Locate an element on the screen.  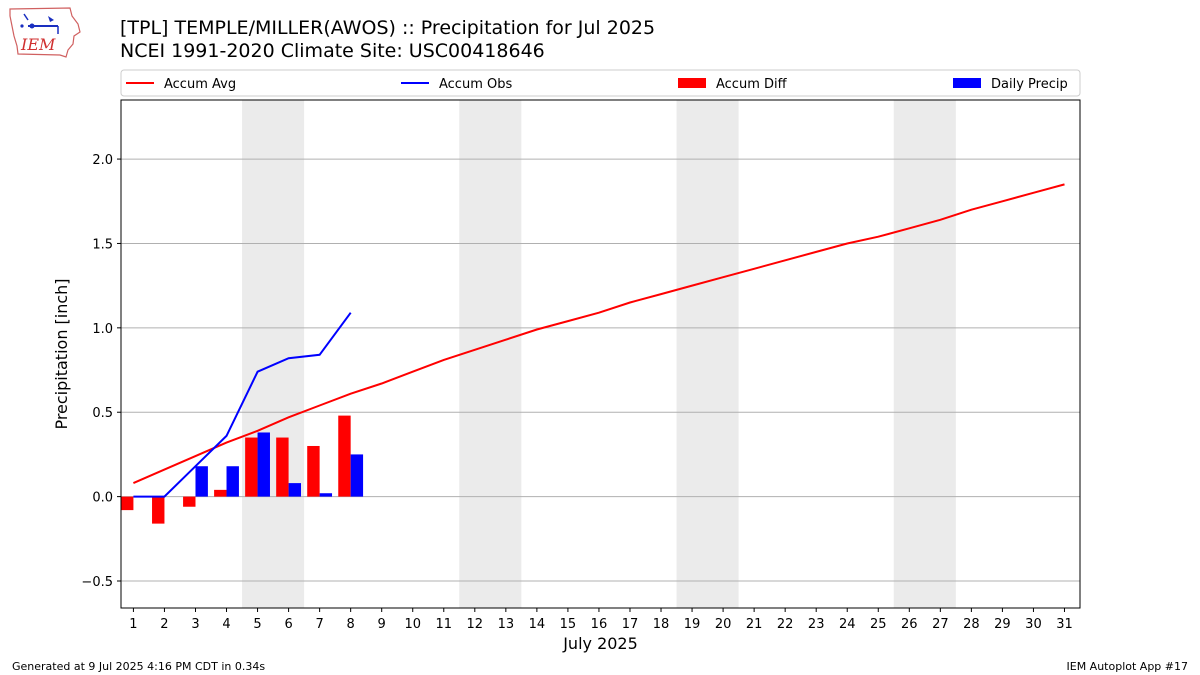
x-tick-label: 2 is located at coordinates (164, 624).